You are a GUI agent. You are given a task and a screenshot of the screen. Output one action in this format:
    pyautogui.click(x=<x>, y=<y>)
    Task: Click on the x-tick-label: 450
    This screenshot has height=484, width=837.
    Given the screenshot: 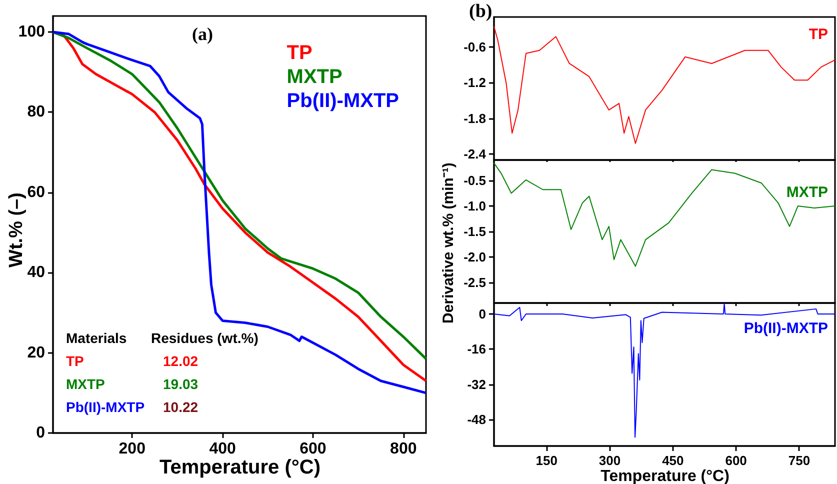 What is the action you would take?
    pyautogui.click(x=673, y=460)
    